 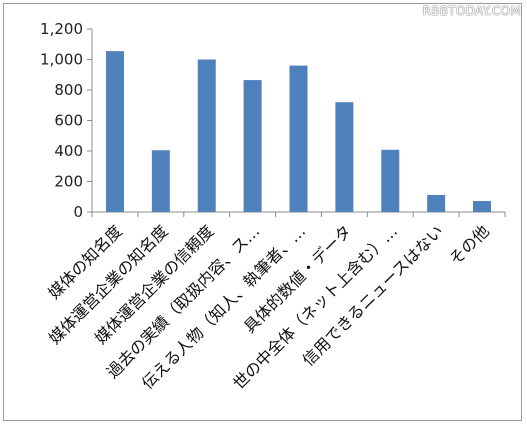 I want to click on y-tick-label: 200, so click(x=68, y=182).